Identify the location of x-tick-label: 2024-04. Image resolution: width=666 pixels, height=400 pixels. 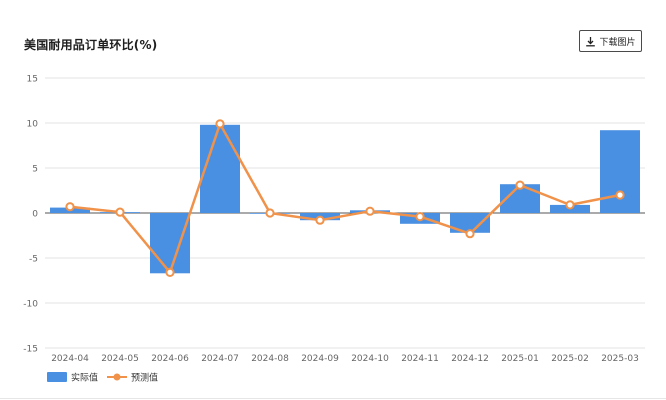
(70, 359).